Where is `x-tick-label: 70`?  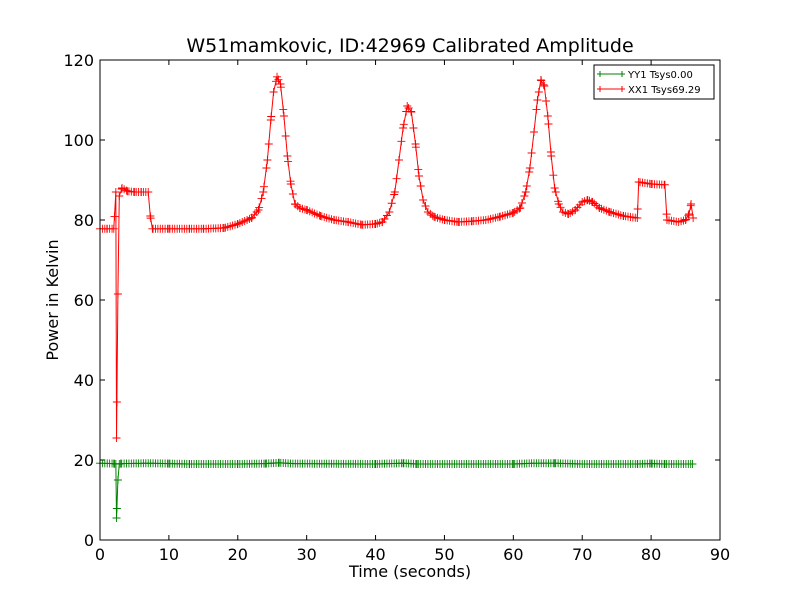
x-tick-label: 70 is located at coordinates (582, 554).